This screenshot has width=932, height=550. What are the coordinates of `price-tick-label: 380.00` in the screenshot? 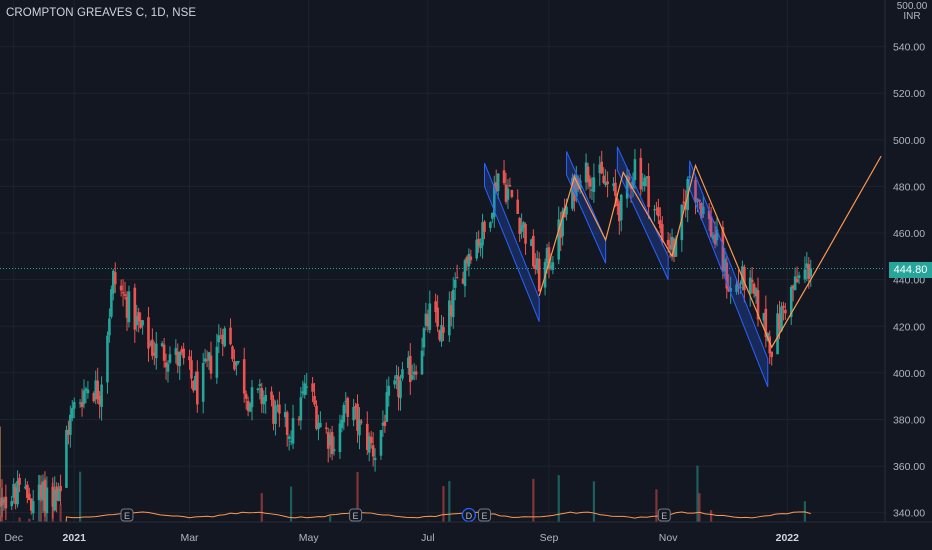 It's located at (909, 420).